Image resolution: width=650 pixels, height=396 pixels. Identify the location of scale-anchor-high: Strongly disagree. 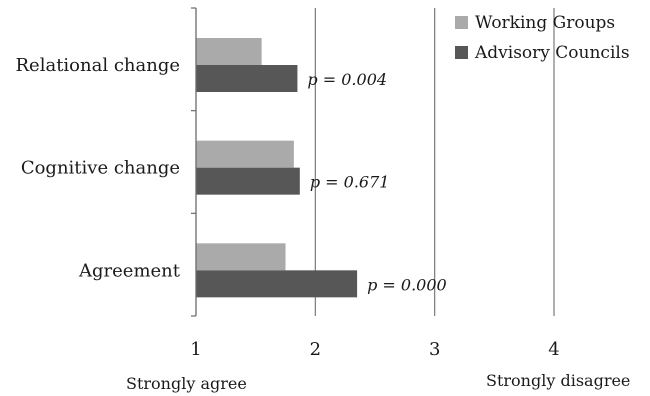
(558, 380).